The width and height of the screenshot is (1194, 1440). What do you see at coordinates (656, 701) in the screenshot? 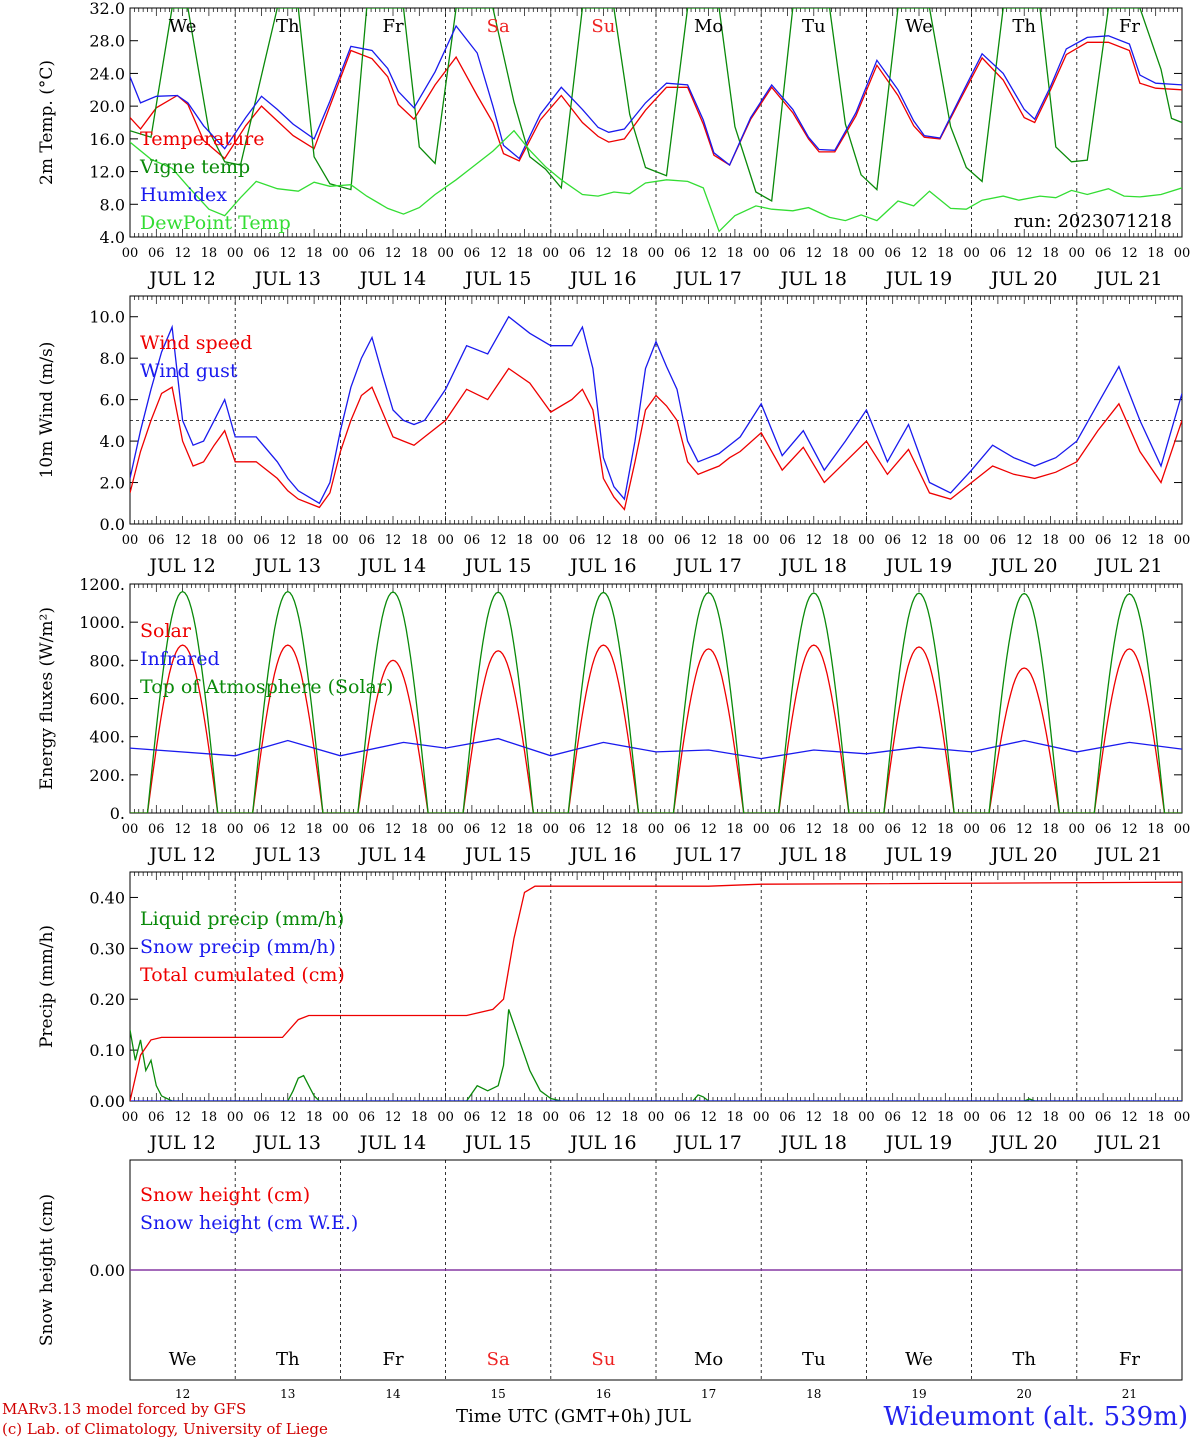
I see `series-top-of-atmosphere-solar` at bounding box center [656, 701].